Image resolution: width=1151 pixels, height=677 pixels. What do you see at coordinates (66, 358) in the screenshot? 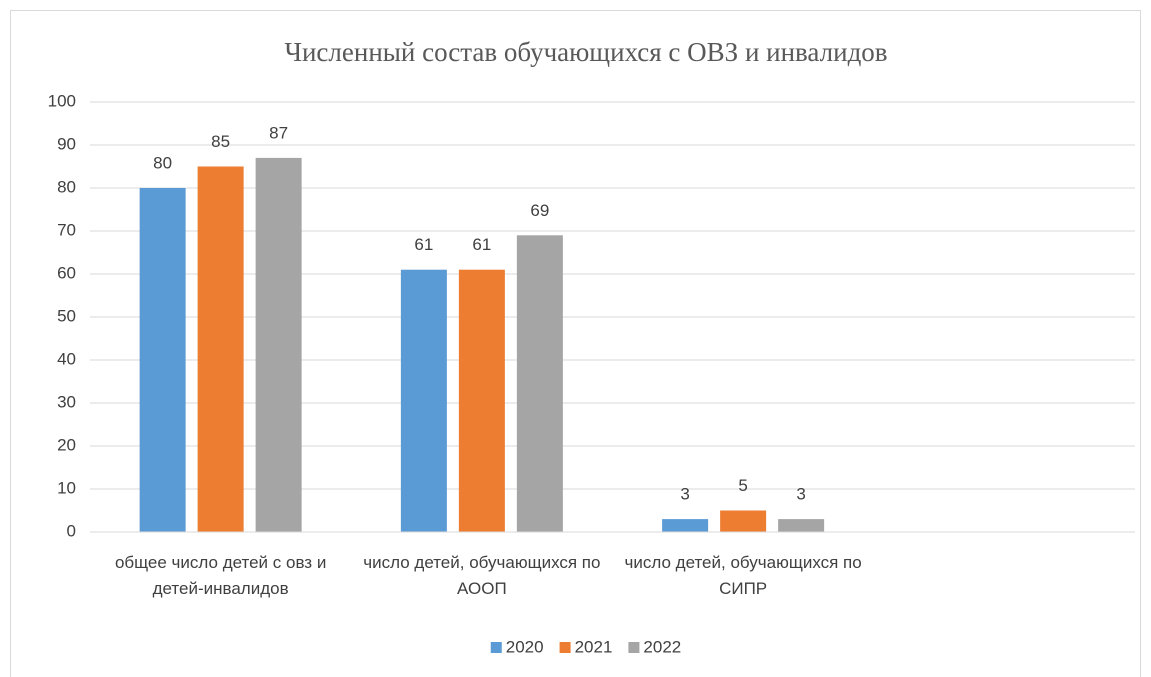
I see `y-tick-label: 40` at bounding box center [66, 358].